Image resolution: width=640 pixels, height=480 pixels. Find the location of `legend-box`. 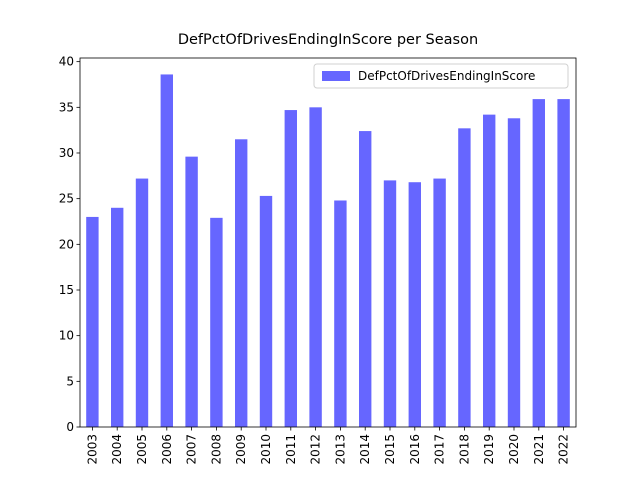

legend-box is located at coordinates (441, 76).